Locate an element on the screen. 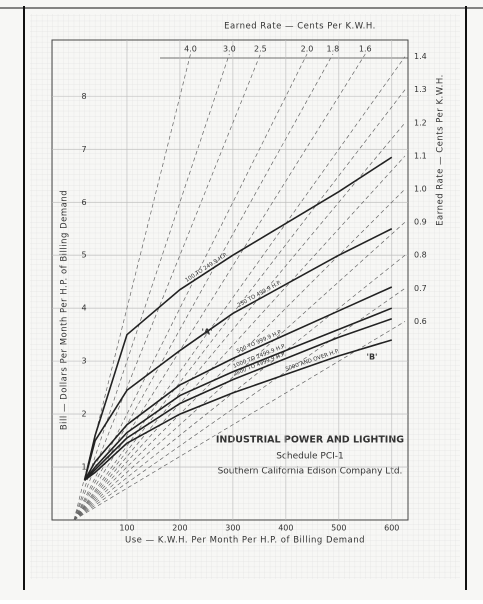 Image resolution: width=483 pixels, height=604 pixels. rate-label: 3.0 is located at coordinates (229, 49).